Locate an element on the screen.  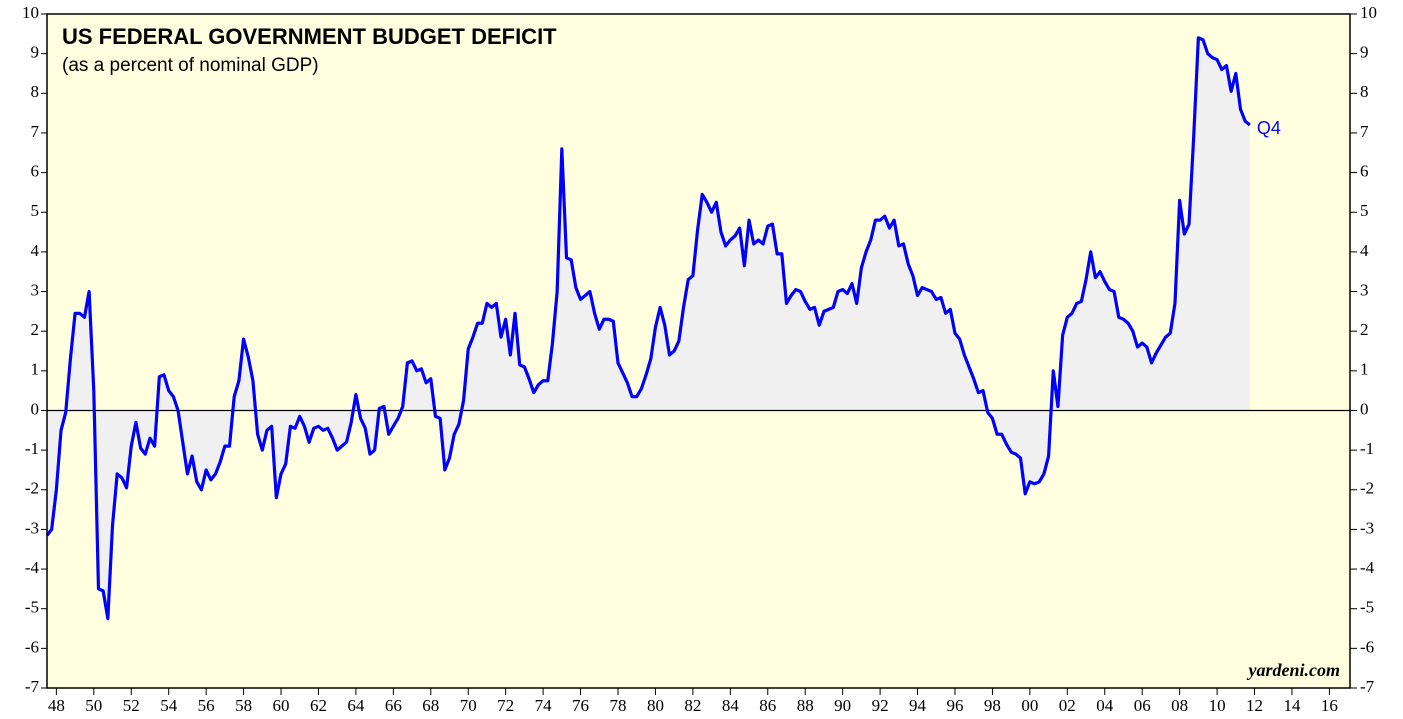
y-tick-label: -3 is located at coordinates (32, 527).